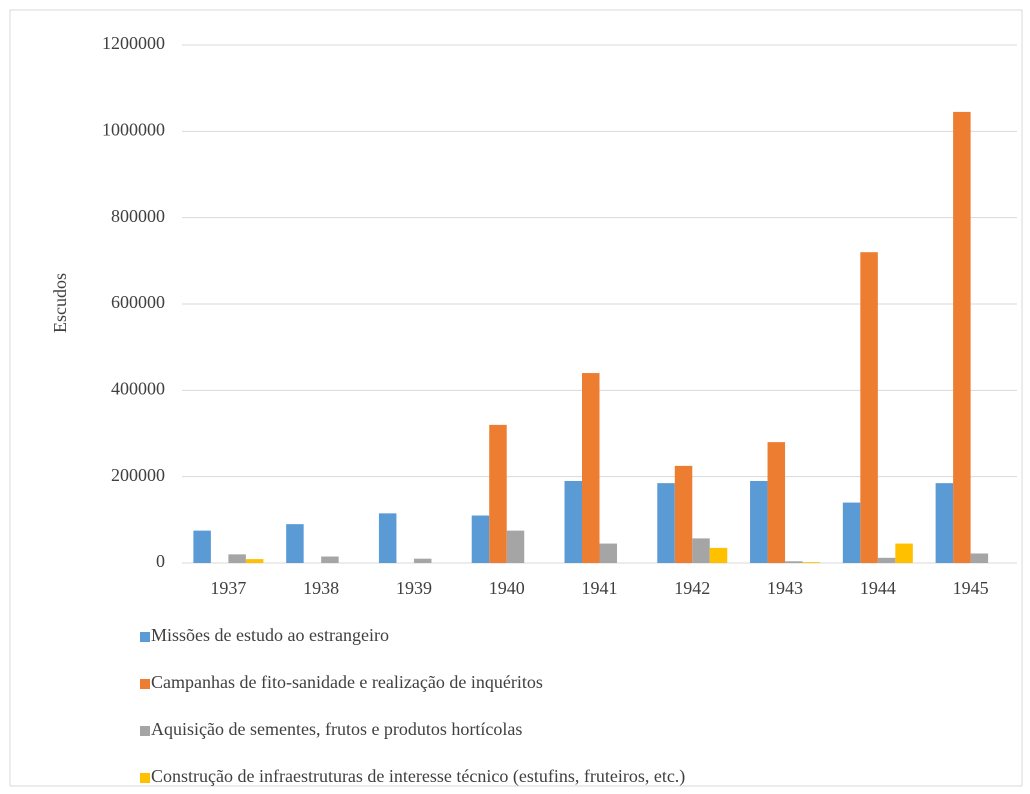 This screenshot has width=1030, height=794. I want to click on y-tick-label: 200000, so click(138, 475).